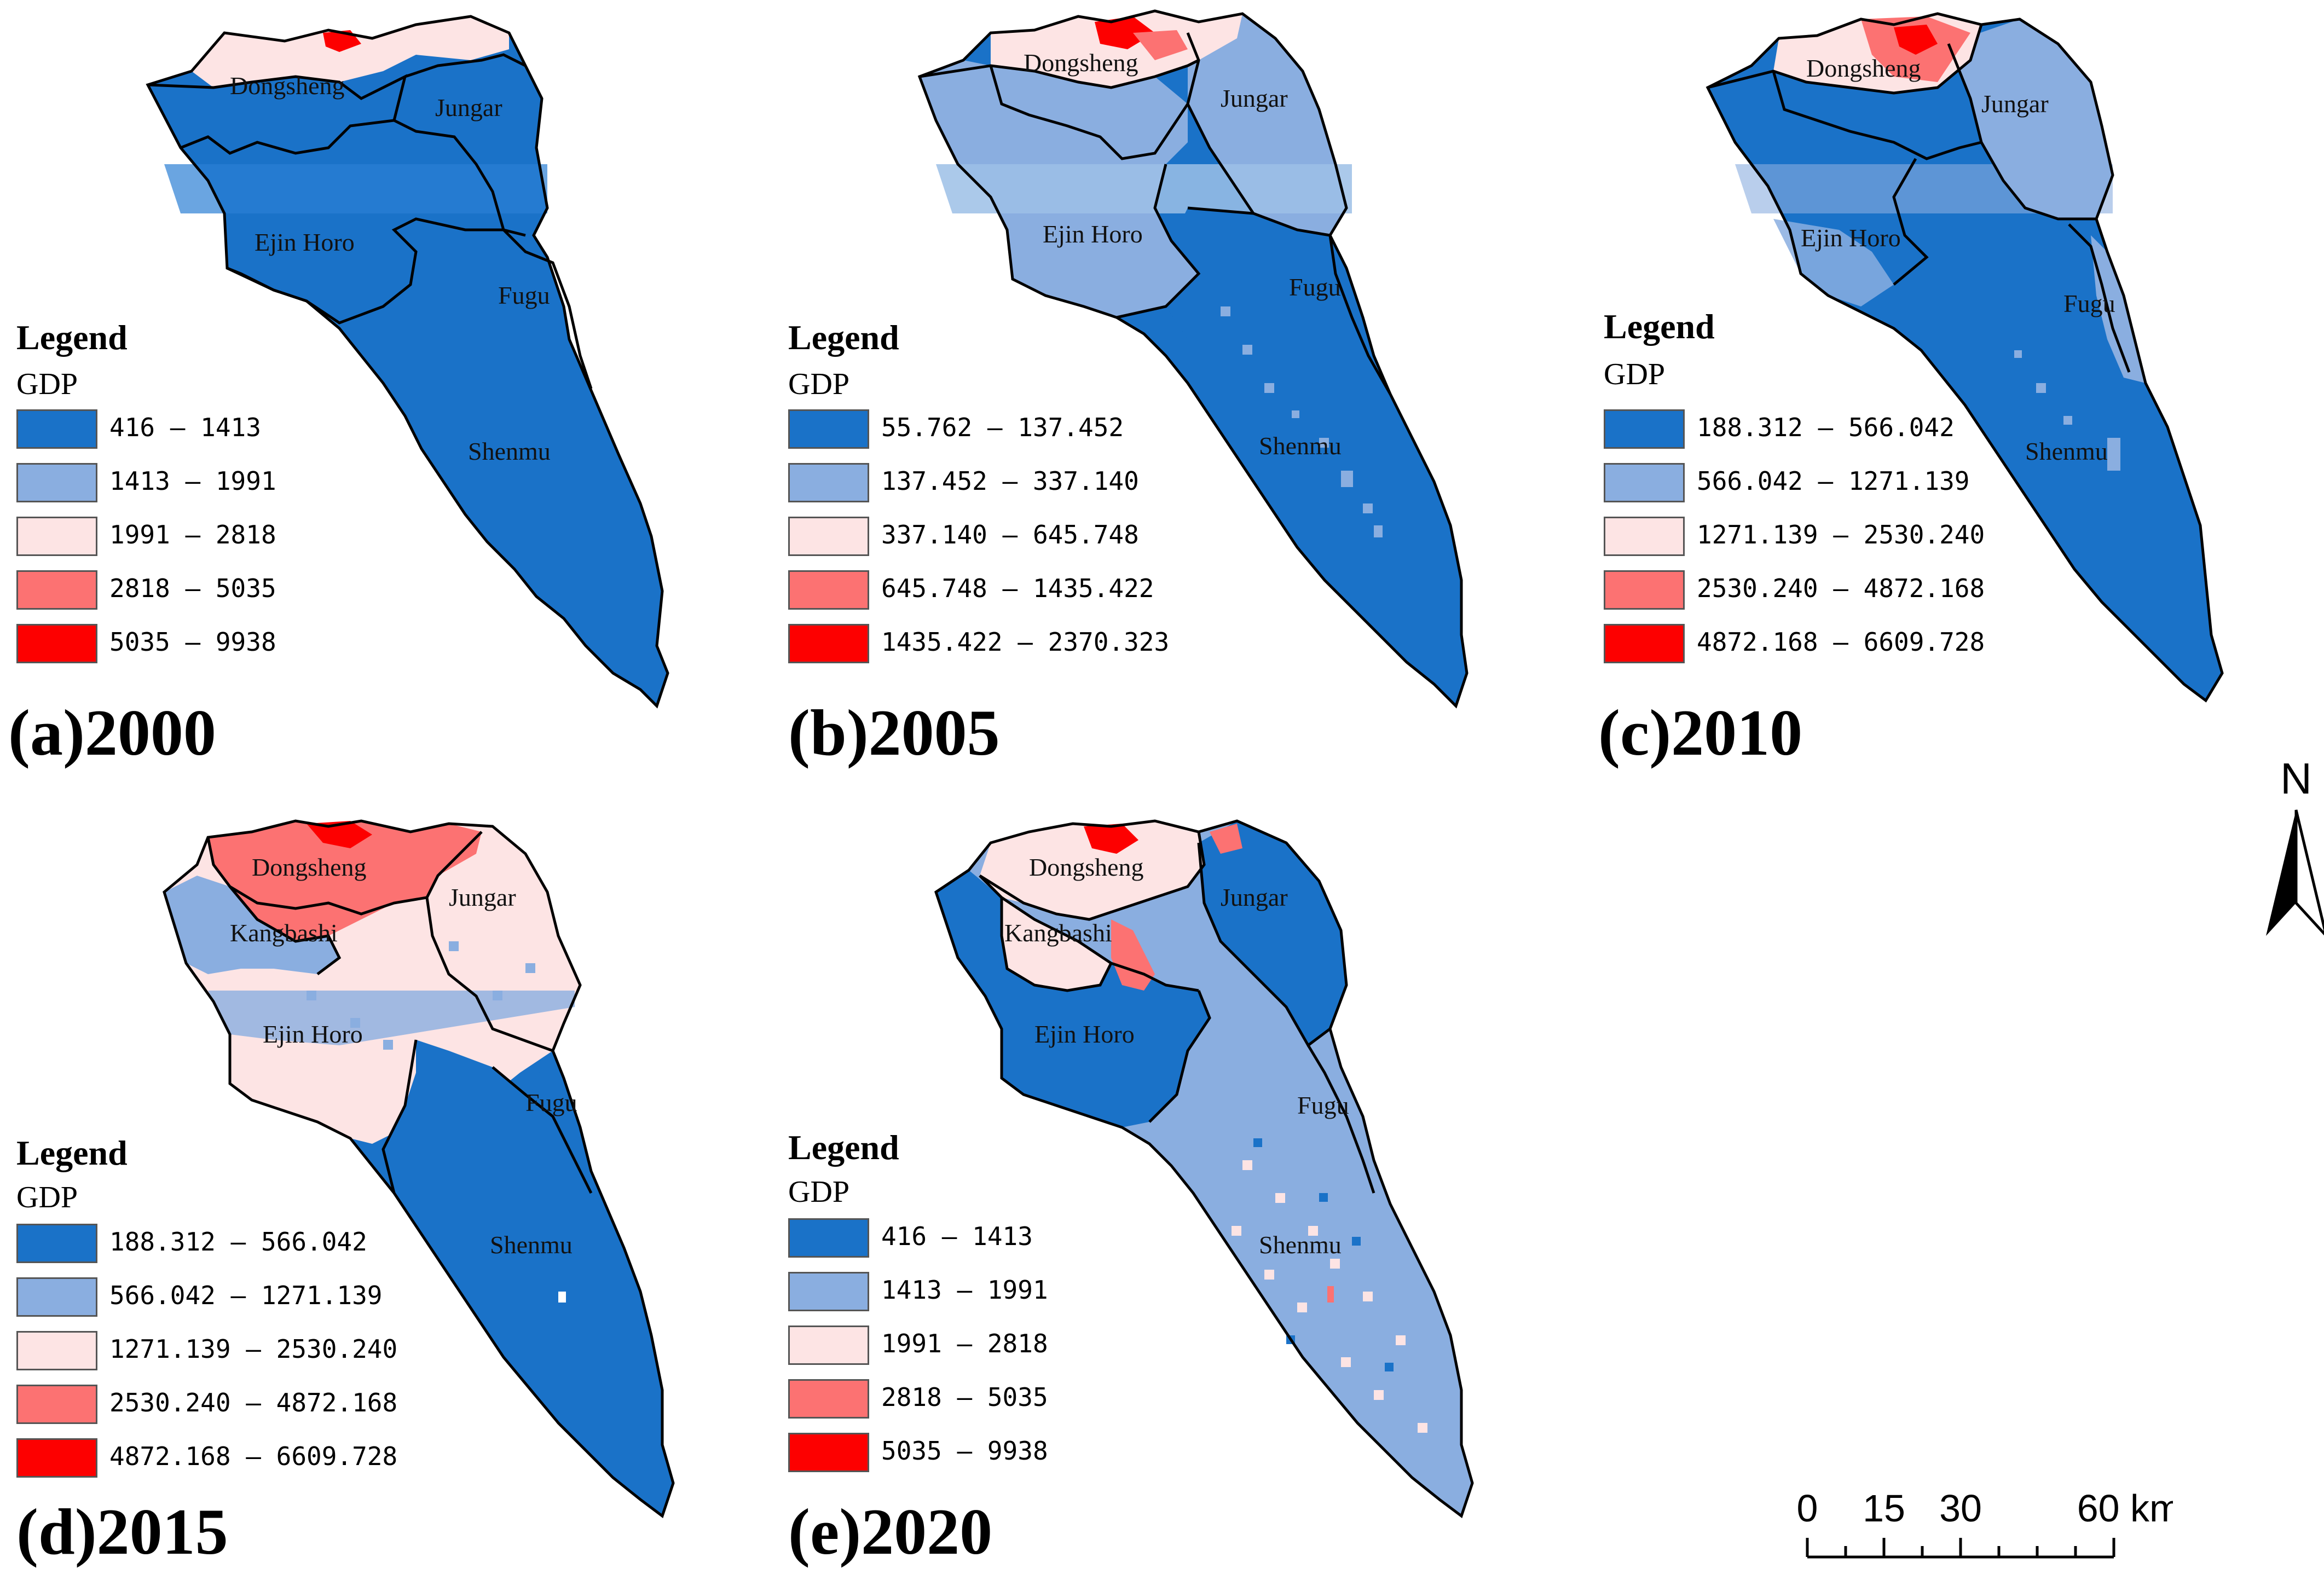 The height and width of the screenshot is (1586, 2324). I want to click on map-2000: Dongsheng Jungar Ejin Horo Fugu Shenmu, so click(407, 362).